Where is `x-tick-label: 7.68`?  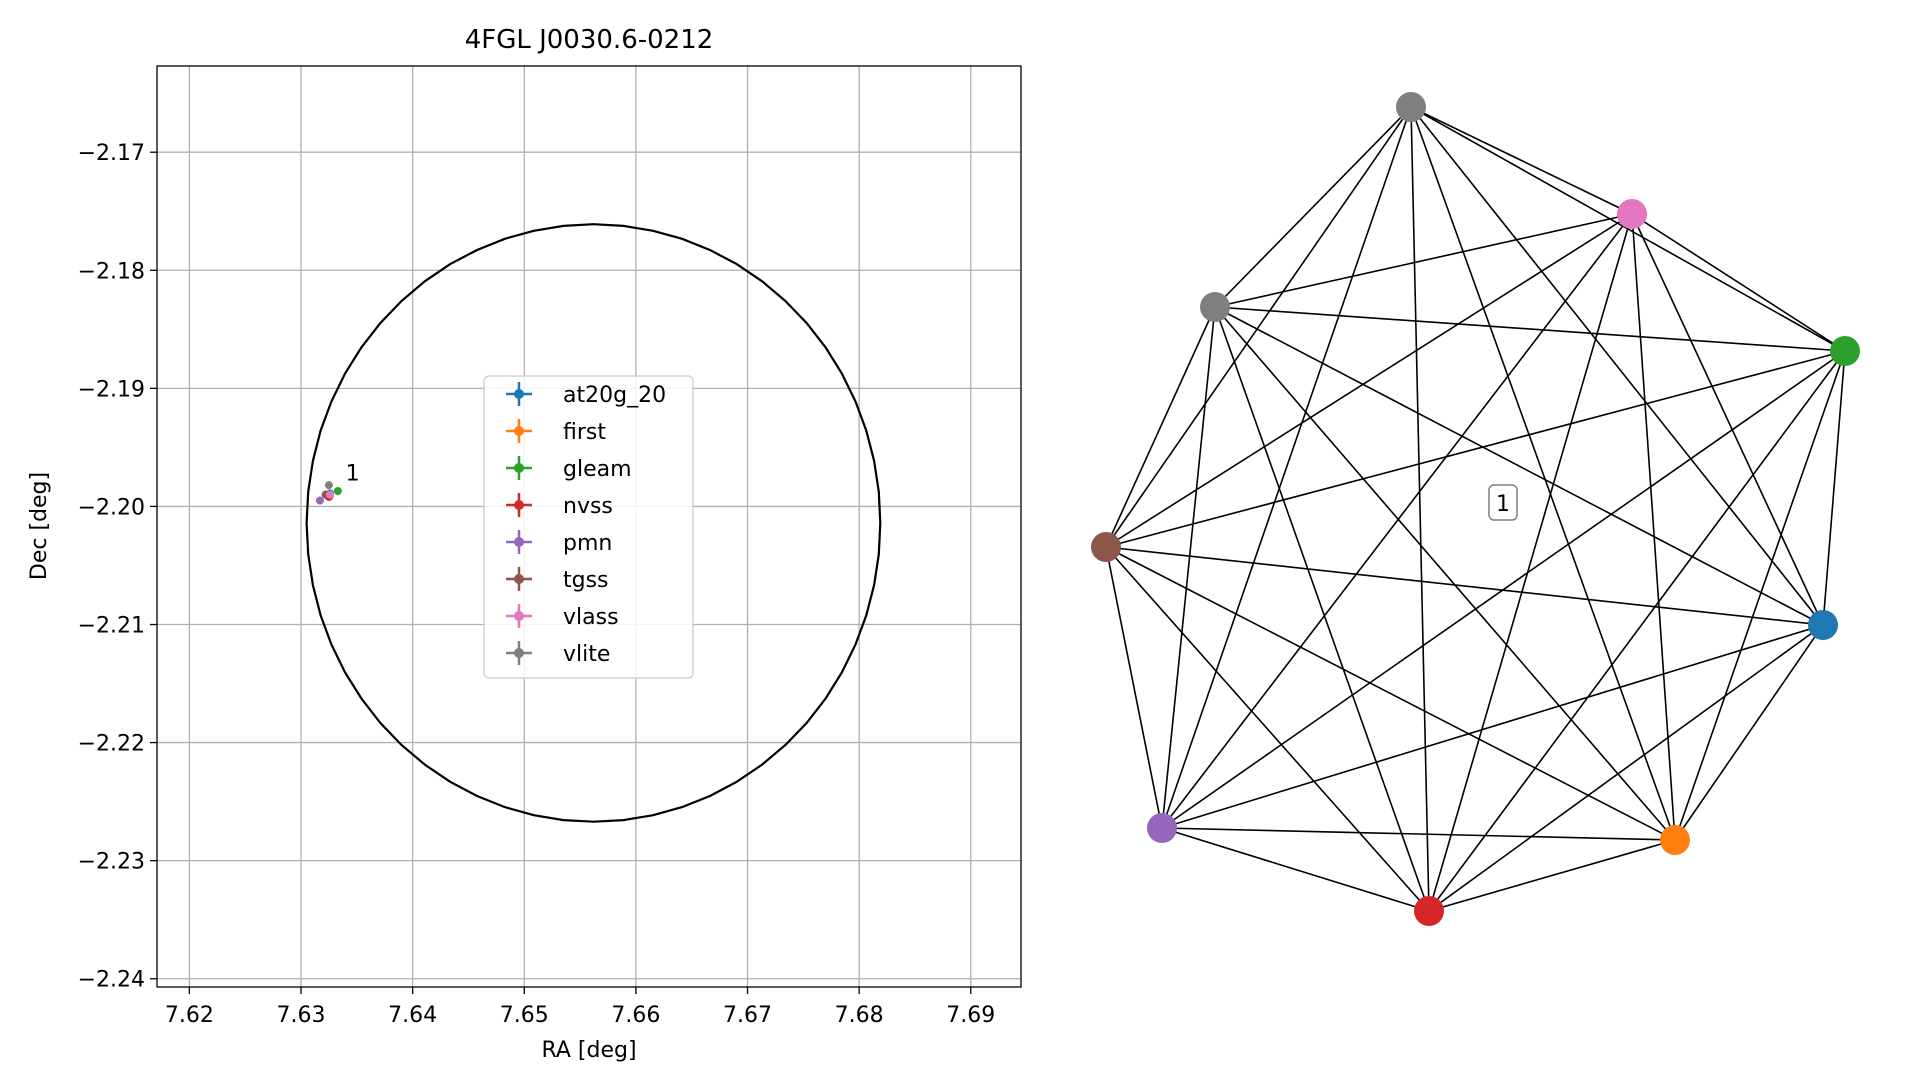 x-tick-label: 7.68 is located at coordinates (859, 1015).